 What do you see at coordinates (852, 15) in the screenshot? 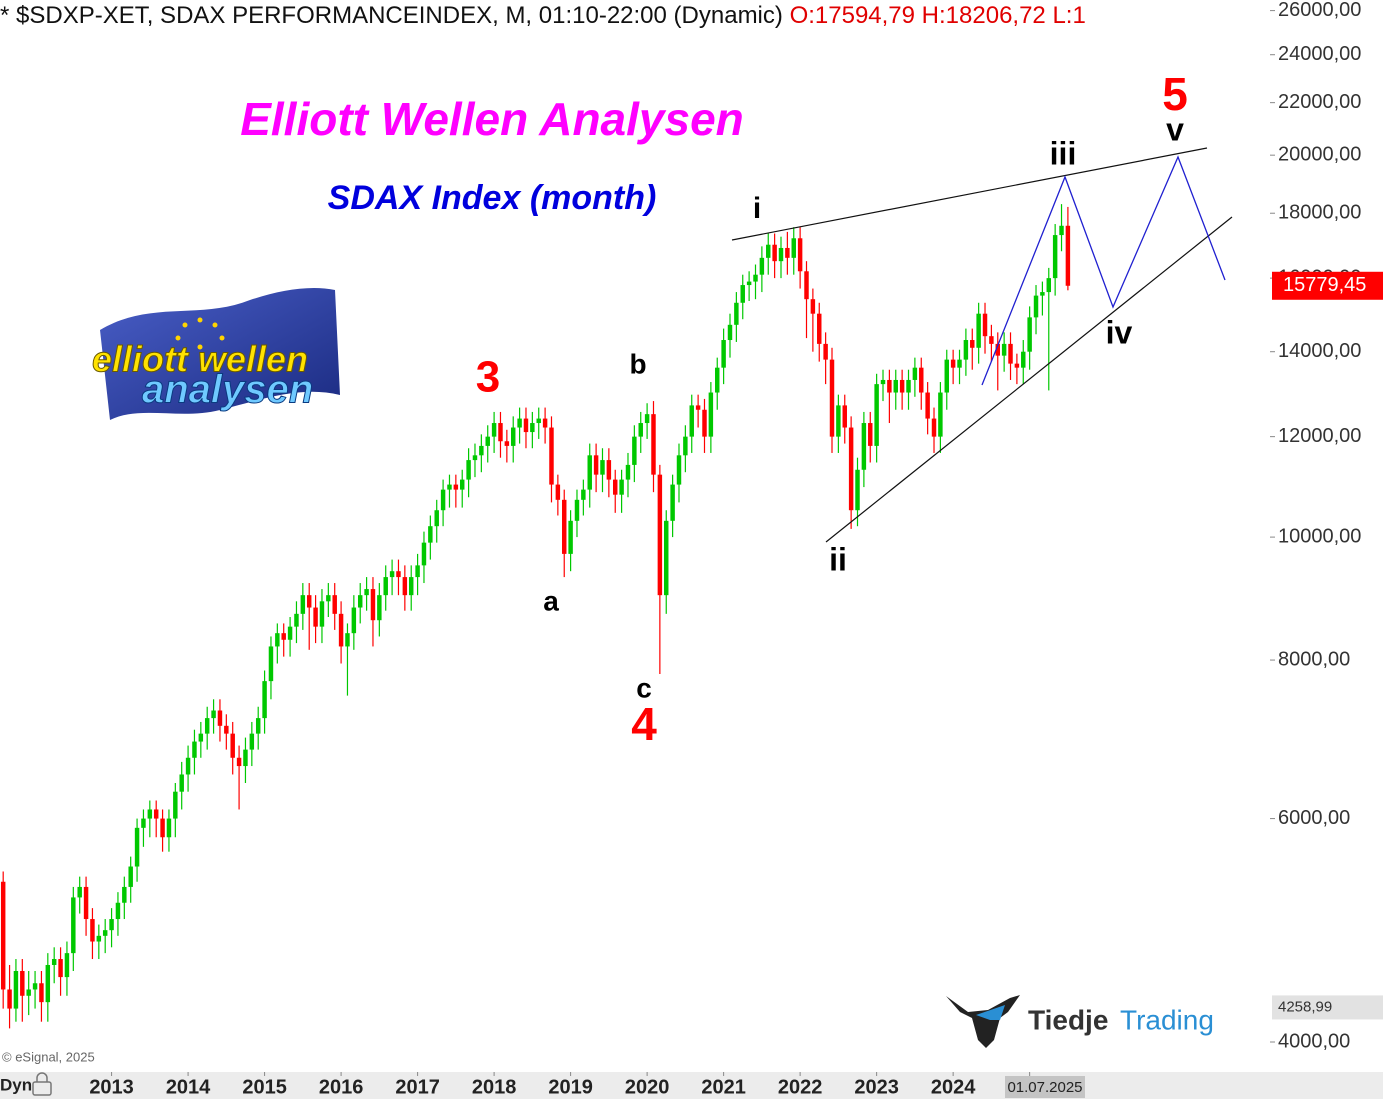
I see `ohlc-open: O:17594,79` at bounding box center [852, 15].